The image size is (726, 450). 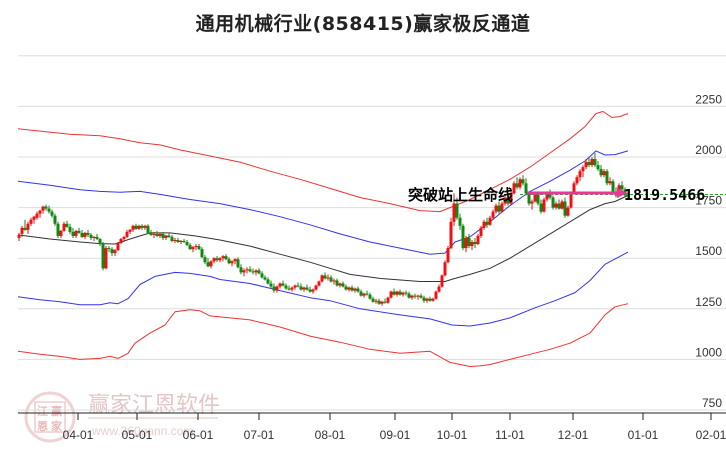 What do you see at coordinates (56, 411) in the screenshot?
I see `seal-char: 赢` at bounding box center [56, 411].